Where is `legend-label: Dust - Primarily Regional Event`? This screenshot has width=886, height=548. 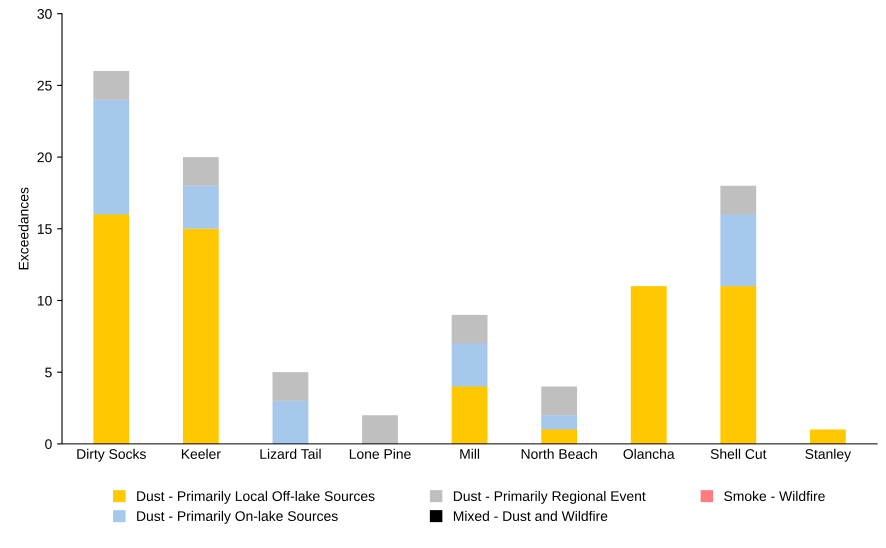
legend-label: Dust - Primarily Regional Event is located at coordinates (550, 497).